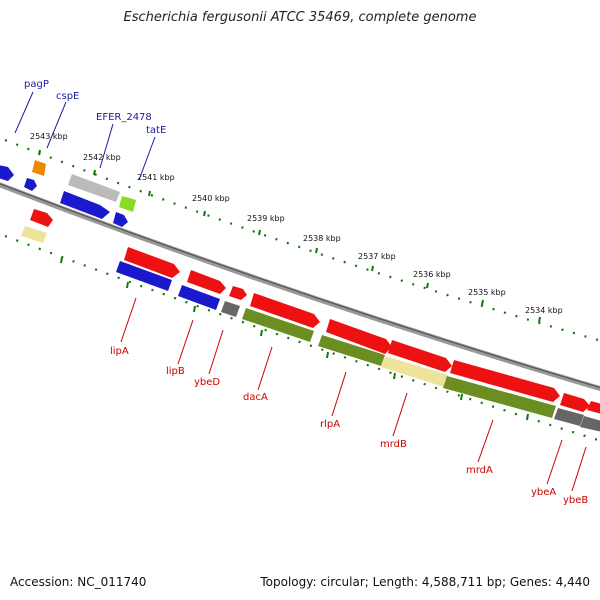 The height and width of the screenshot is (600, 600). What do you see at coordinates (544, 310) in the screenshot?
I see `tick-label-2534: 2534 kbp` at bounding box center [544, 310].